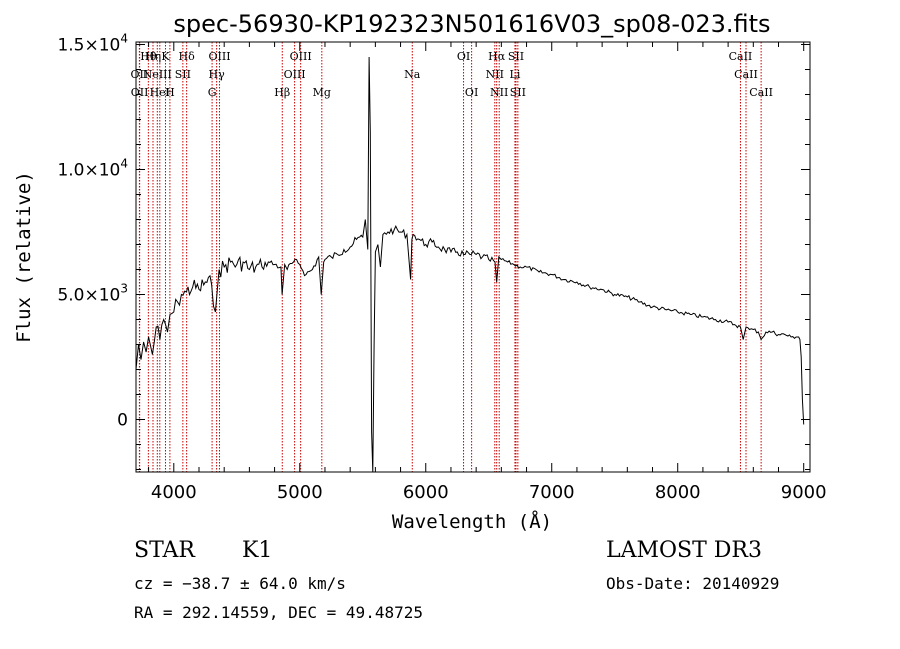 The width and height of the screenshot is (900, 649). Describe the element at coordinates (684, 550) in the screenshot. I see `survey-name: LAMOST DR3` at that location.